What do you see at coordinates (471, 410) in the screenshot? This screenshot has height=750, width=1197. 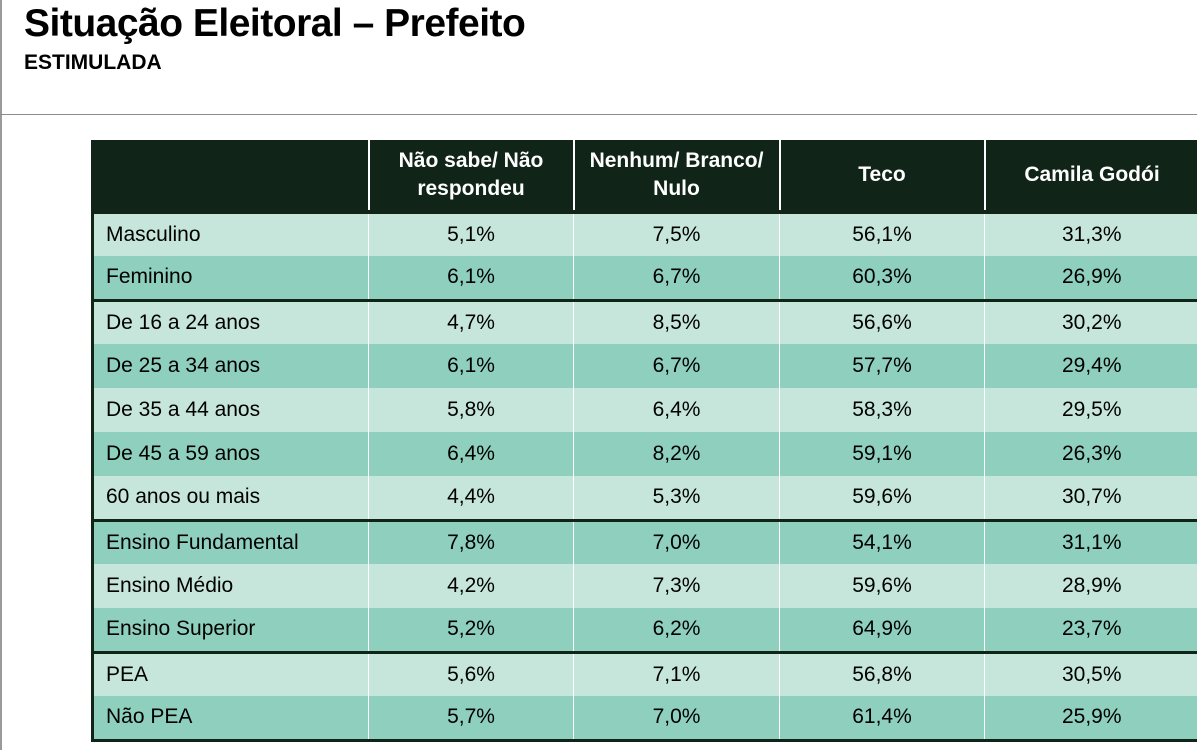 I see `data-cell: 5,8%` at bounding box center [471, 410].